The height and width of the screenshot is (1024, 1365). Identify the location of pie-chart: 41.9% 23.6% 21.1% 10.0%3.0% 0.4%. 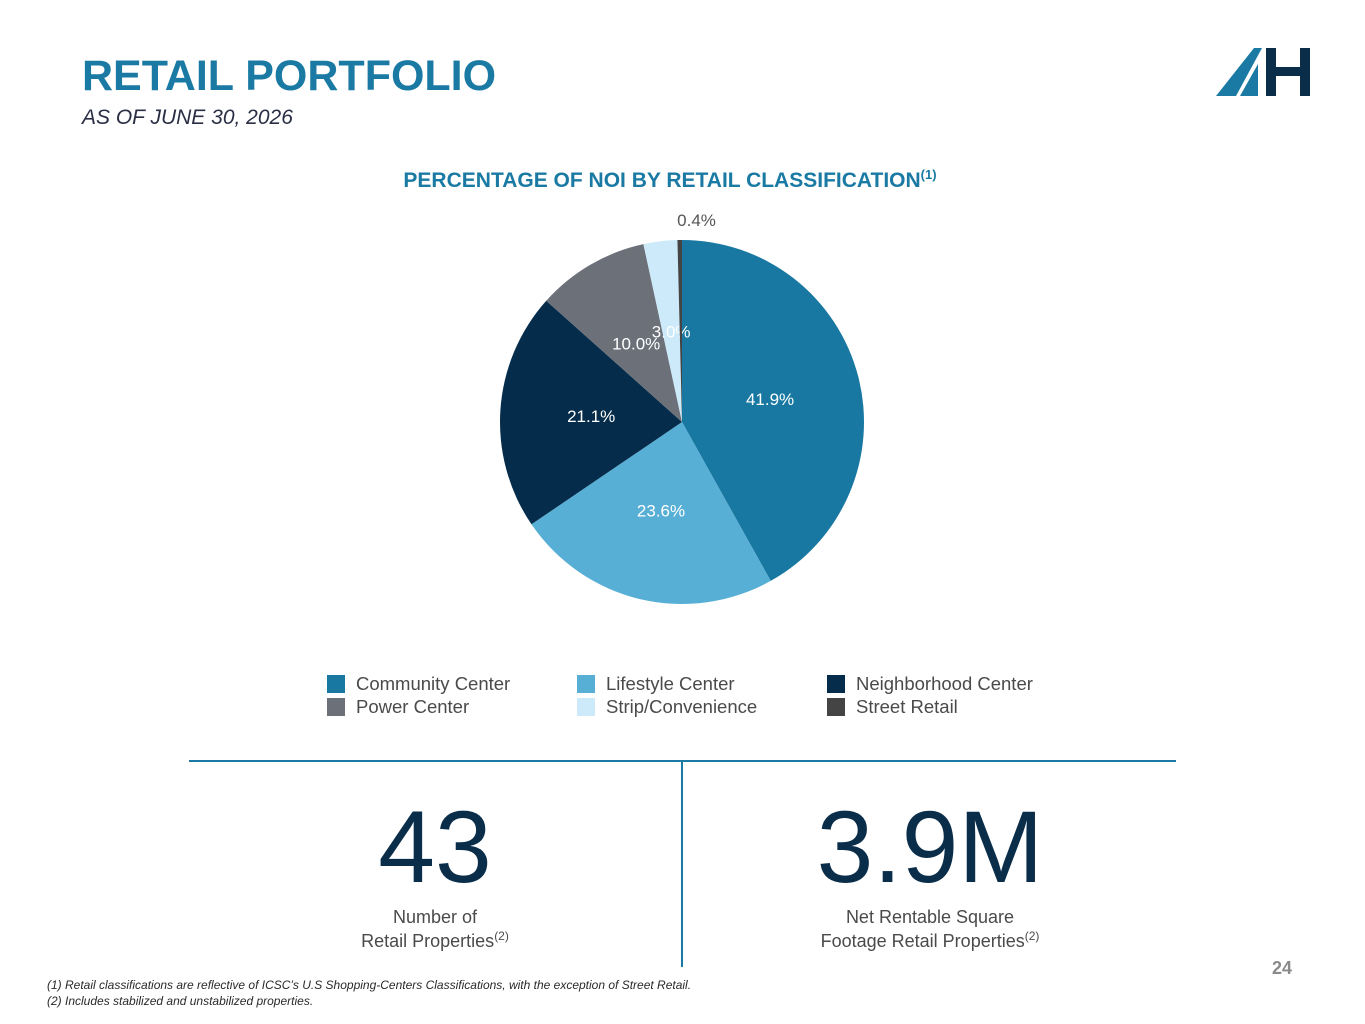
(682, 407).